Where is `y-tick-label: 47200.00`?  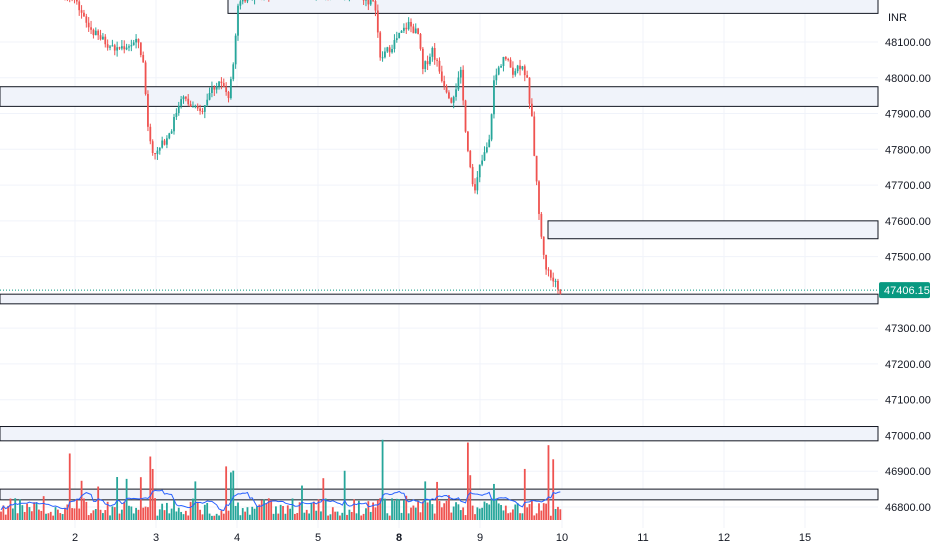
y-tick-label: 47200.00 is located at coordinates (908, 365).